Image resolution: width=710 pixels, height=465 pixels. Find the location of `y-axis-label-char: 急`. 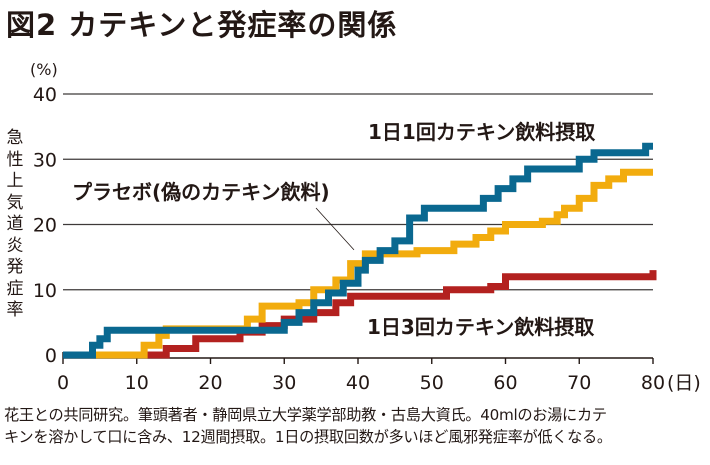

y-axis-label-char: 急 is located at coordinates (15, 138).